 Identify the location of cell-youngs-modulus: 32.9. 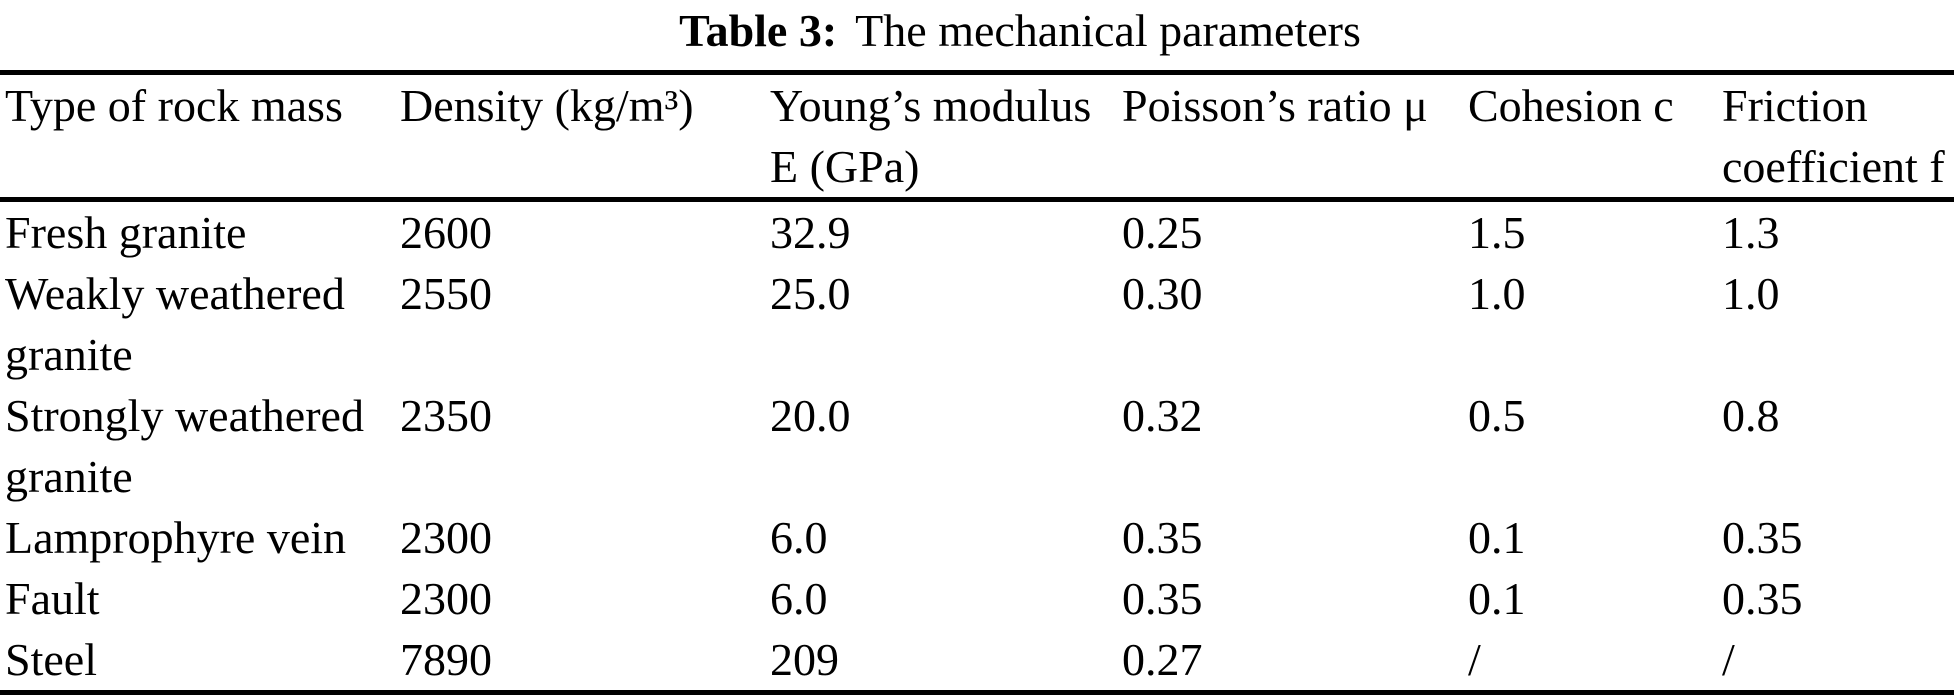
(810, 232).